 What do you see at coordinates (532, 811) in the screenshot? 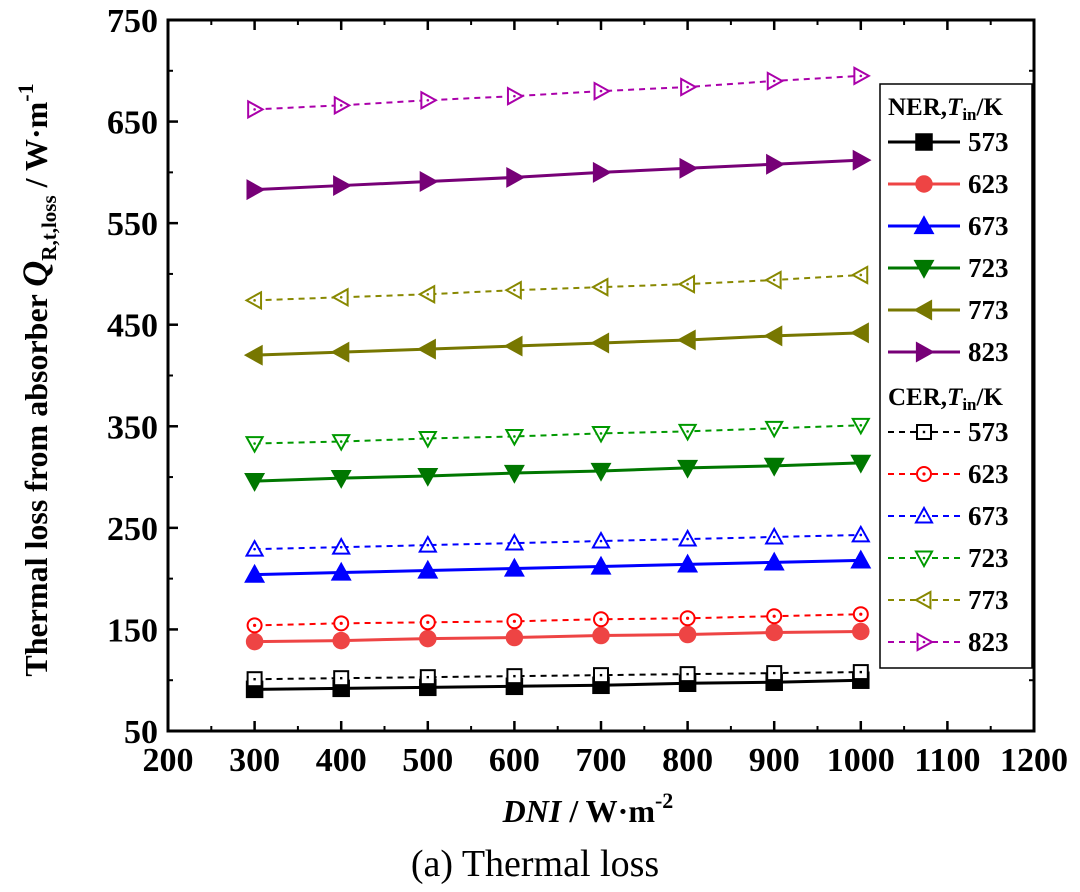
I see `x-axis-title-var: DNI` at bounding box center [532, 811].